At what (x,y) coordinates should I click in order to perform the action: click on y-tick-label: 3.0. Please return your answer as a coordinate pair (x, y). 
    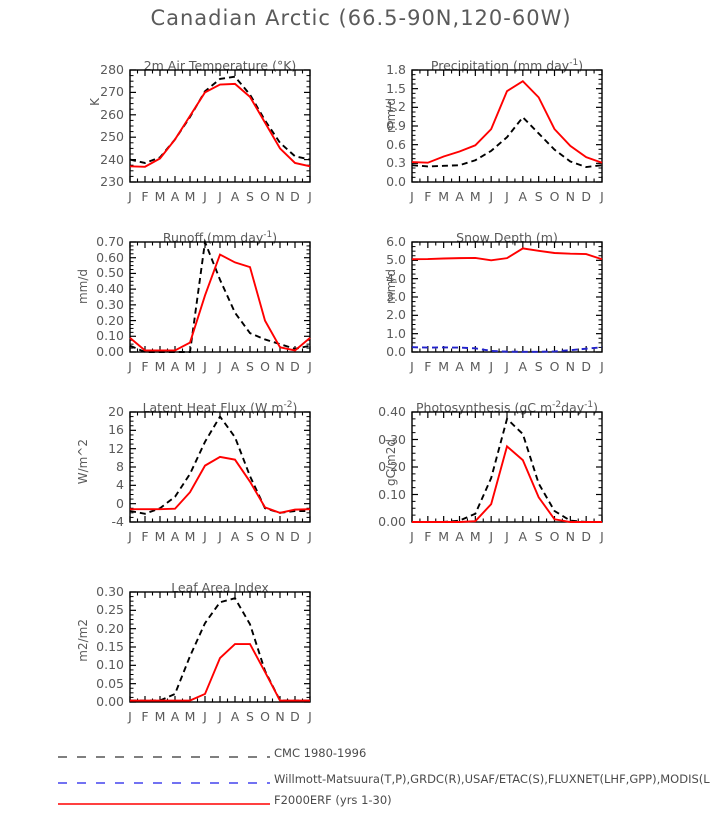
    Looking at the image, I should click on (396, 296).